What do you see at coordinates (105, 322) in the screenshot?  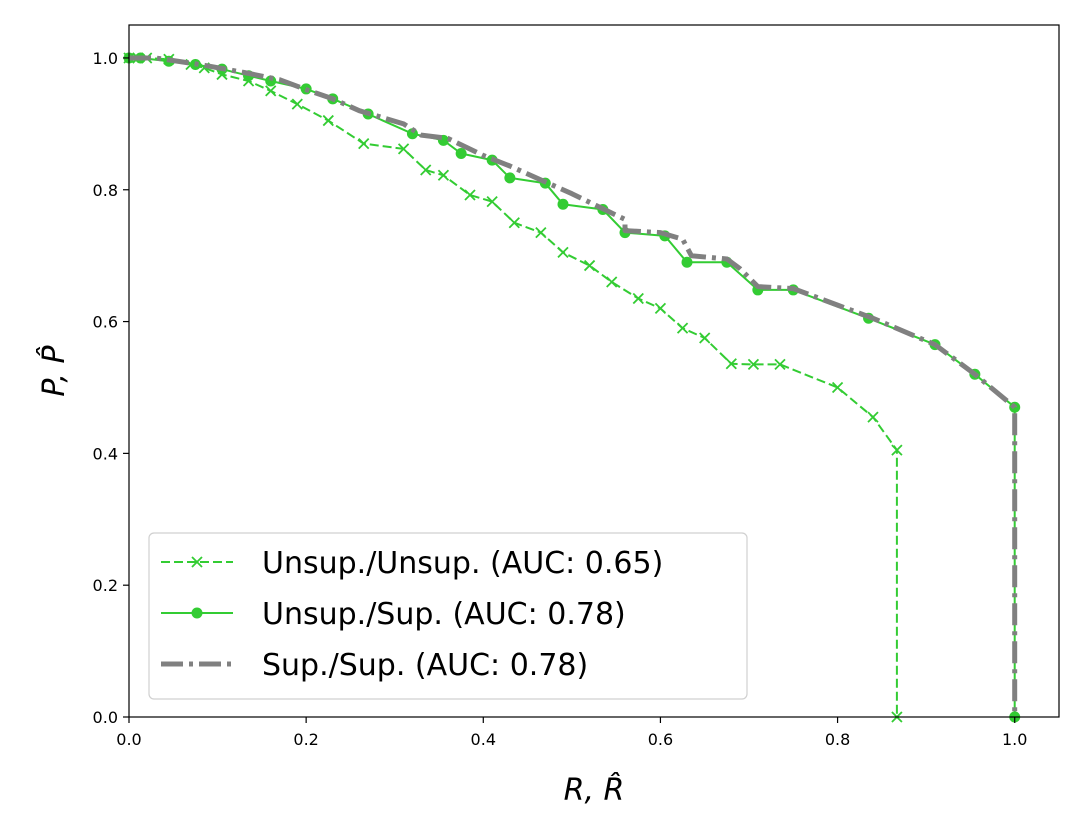 I see `y-tick-label: 0.6` at bounding box center [105, 322].